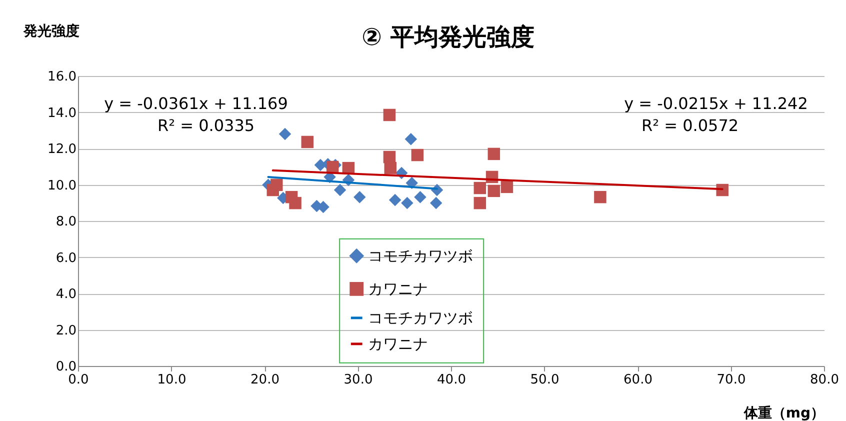 Image resolution: width=846 pixels, height=421 pixels. I want to click on annotation: y = -0.0215x + 11.242, so click(716, 103).